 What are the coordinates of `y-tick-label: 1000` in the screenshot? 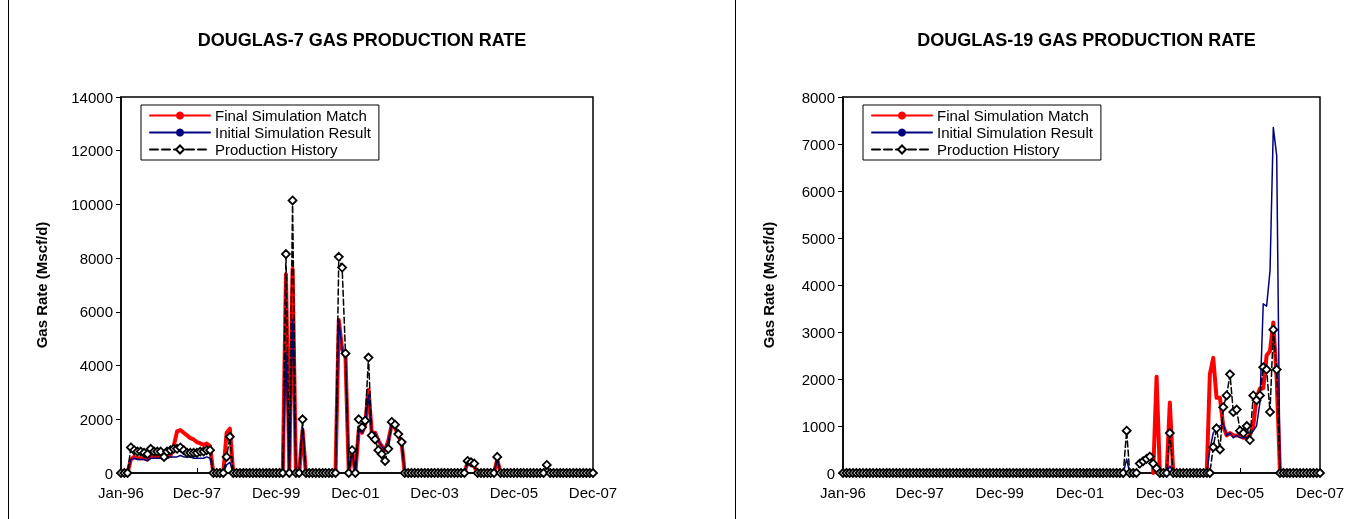 It's located at (818, 426).